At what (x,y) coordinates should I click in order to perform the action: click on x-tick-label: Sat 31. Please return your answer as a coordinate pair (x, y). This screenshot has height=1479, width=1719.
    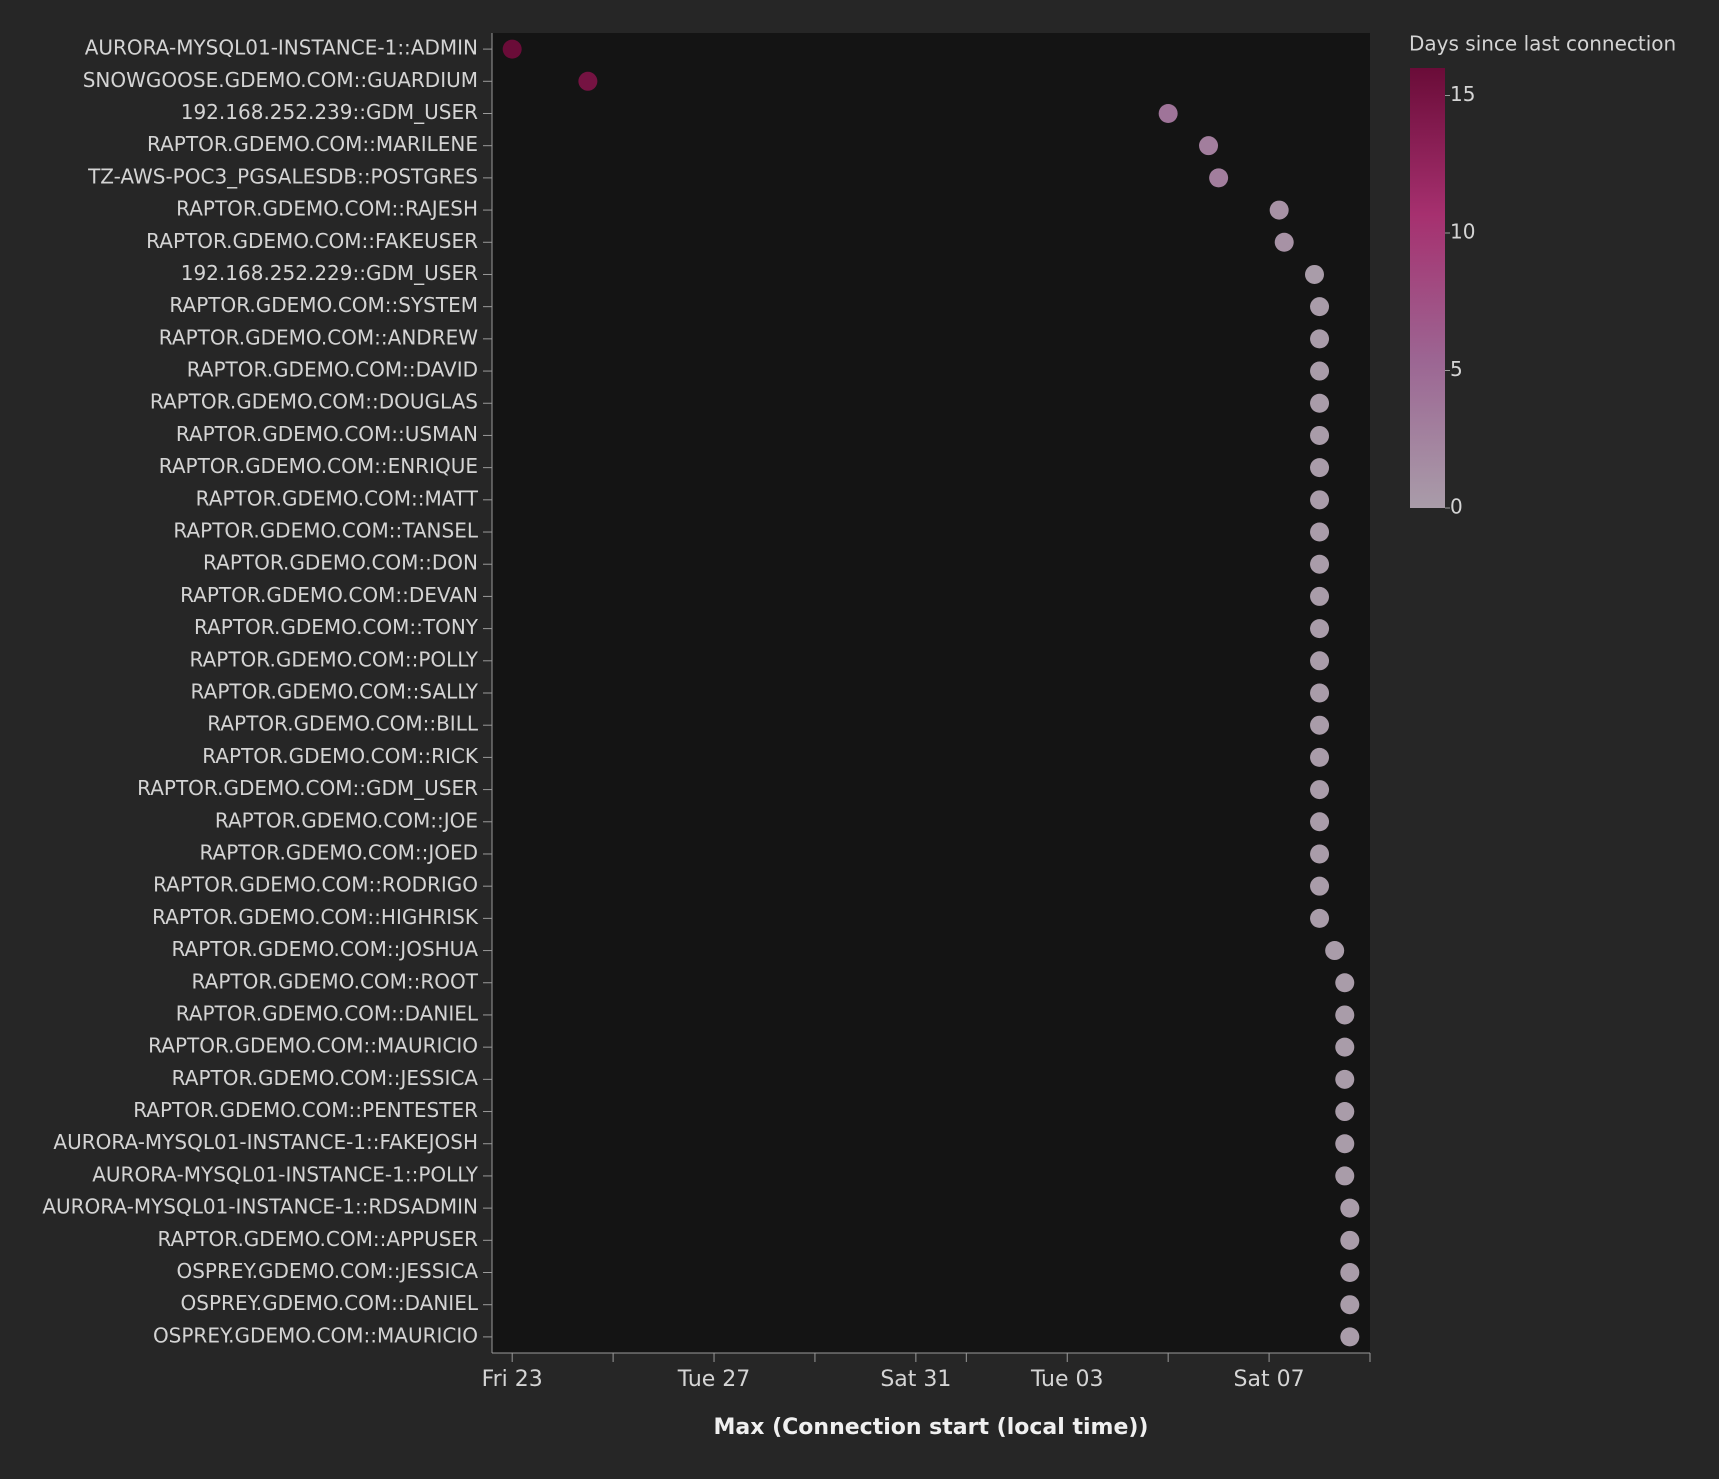
    Looking at the image, I should click on (915, 1379).